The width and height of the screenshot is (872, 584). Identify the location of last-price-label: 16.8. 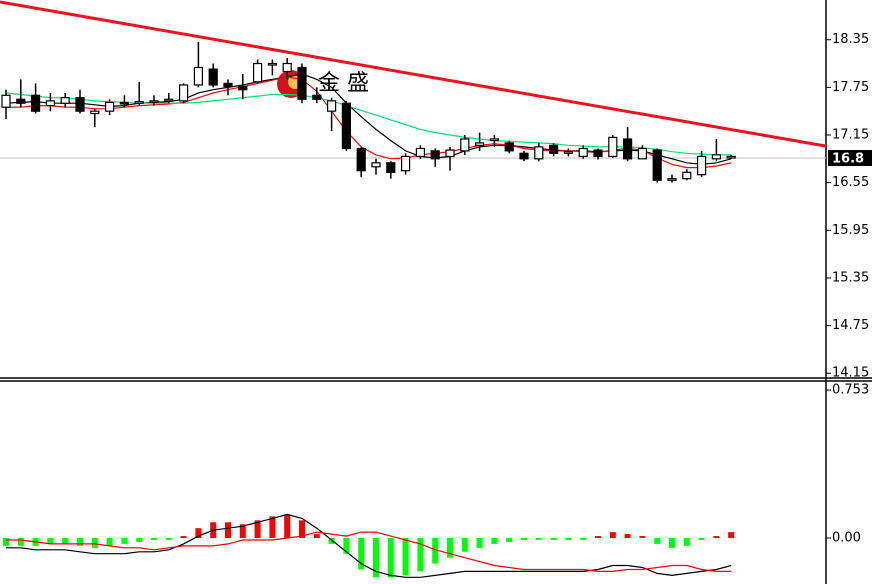
(848, 159).